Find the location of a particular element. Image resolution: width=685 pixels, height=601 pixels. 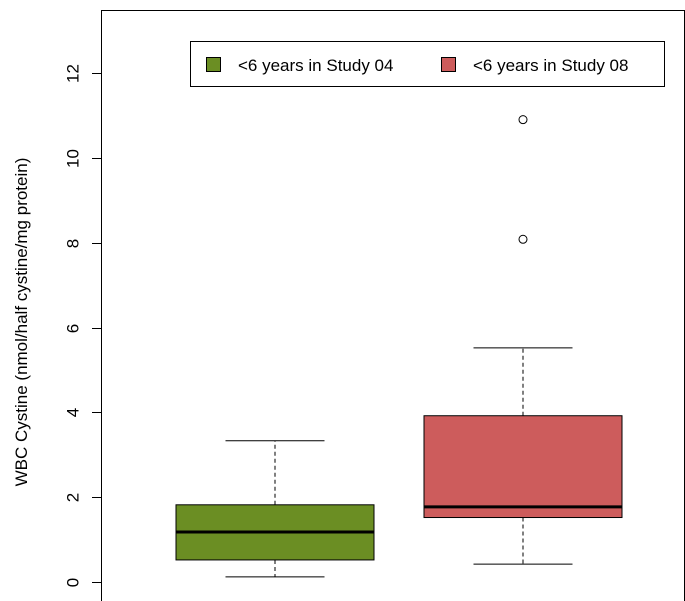

legend-label-study08: <6 years in Study 08 is located at coordinates (550, 65).